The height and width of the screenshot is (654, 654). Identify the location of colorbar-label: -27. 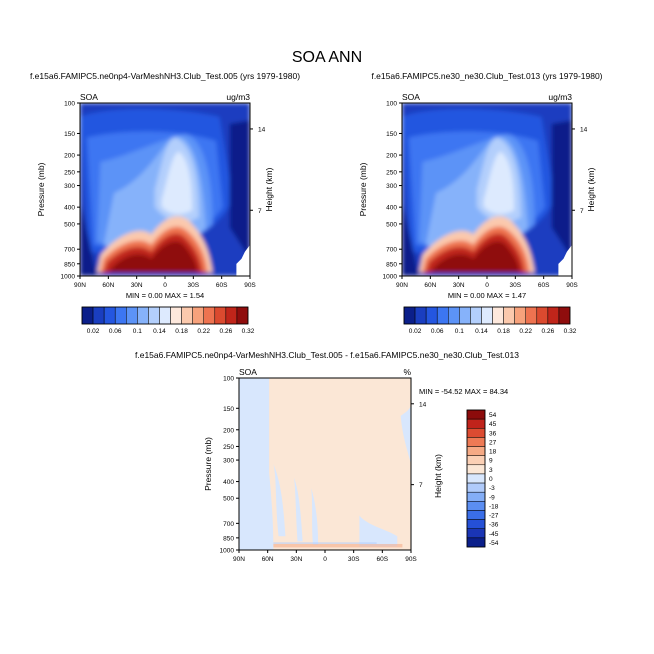
(494, 516).